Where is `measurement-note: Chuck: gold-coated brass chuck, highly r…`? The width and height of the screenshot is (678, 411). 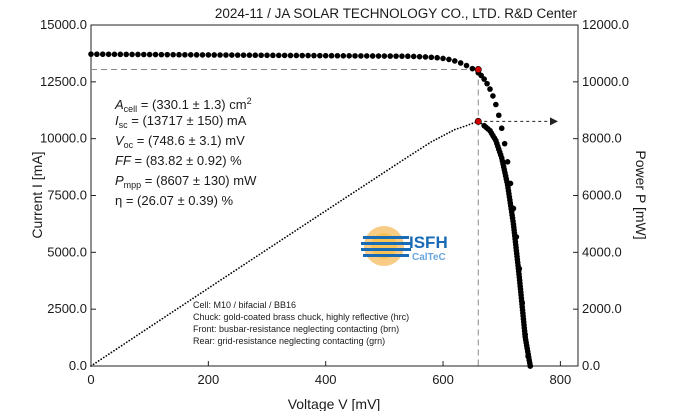
measurement-note: Chuck: gold-coated brass chuck, highly r… is located at coordinates (301, 317).